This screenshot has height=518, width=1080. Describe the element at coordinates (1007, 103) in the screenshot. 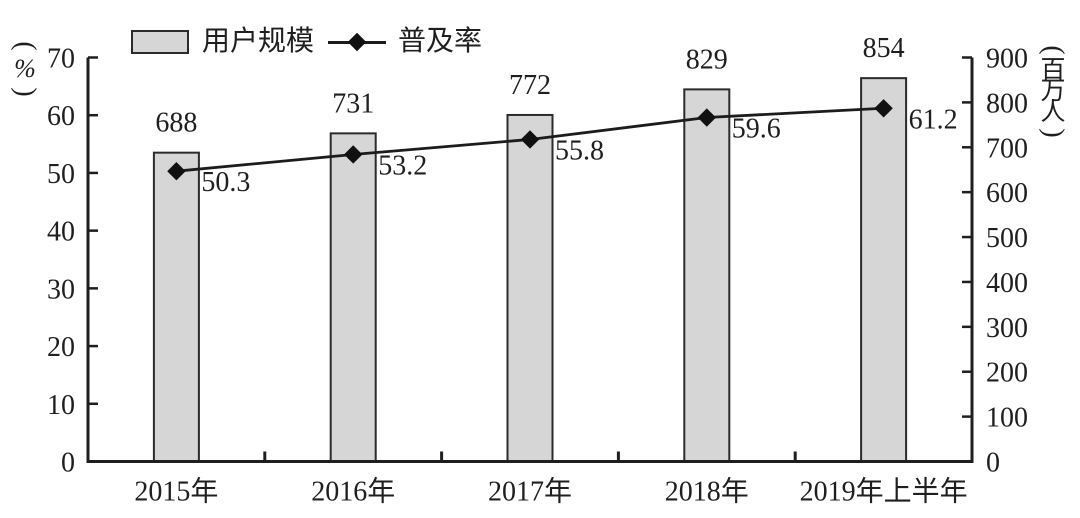

I see `right-axis-tick-label: 800` at that location.